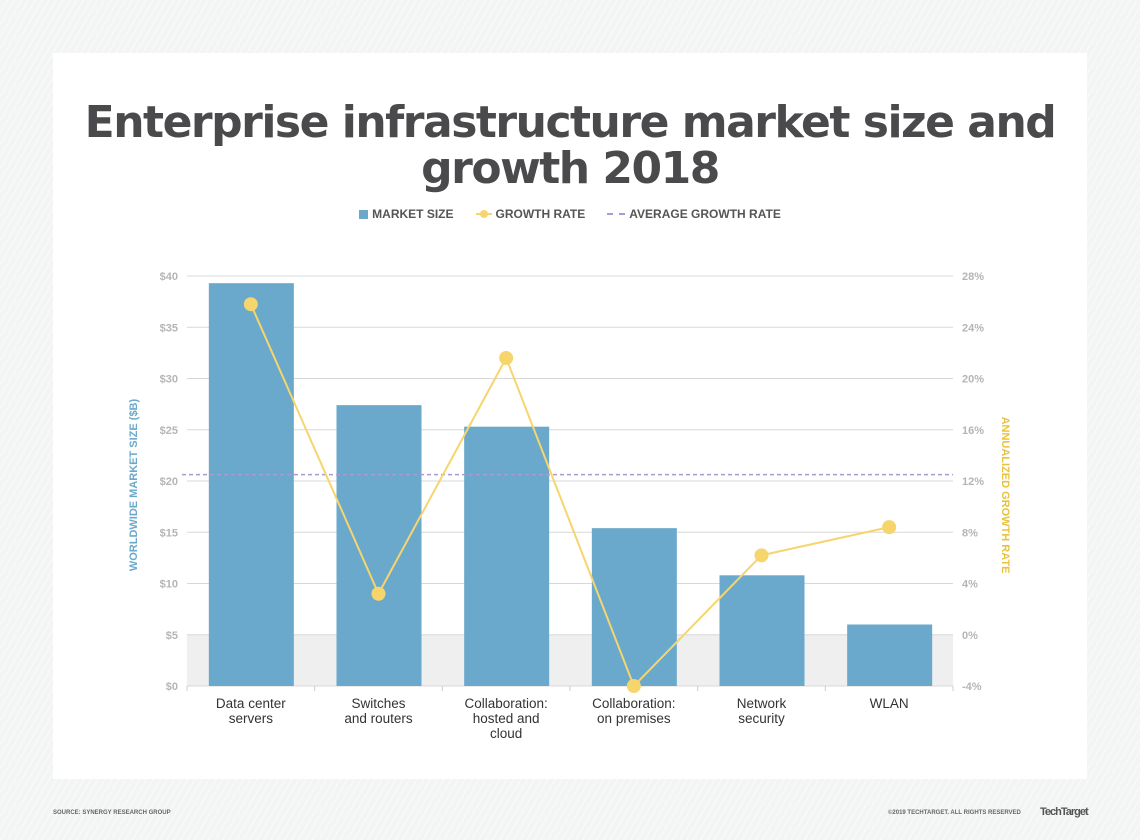 The image size is (1140, 840). I want to click on y2-axis-label: ANNUALIZED GROWTH RATE, so click(1005, 495).